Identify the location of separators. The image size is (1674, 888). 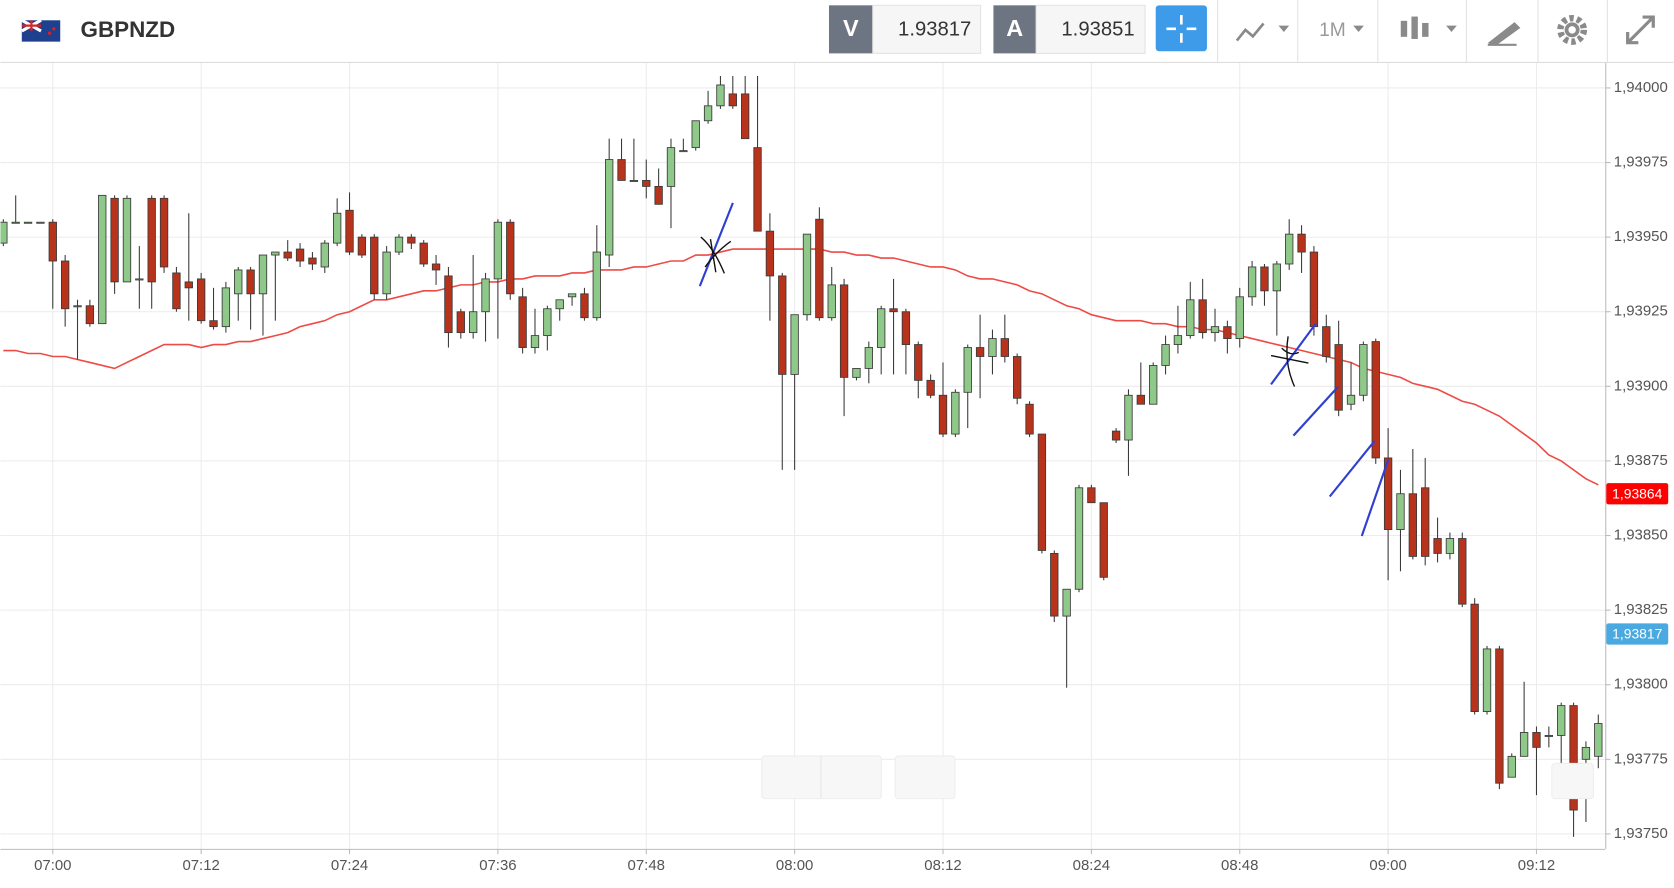
(1412, 31).